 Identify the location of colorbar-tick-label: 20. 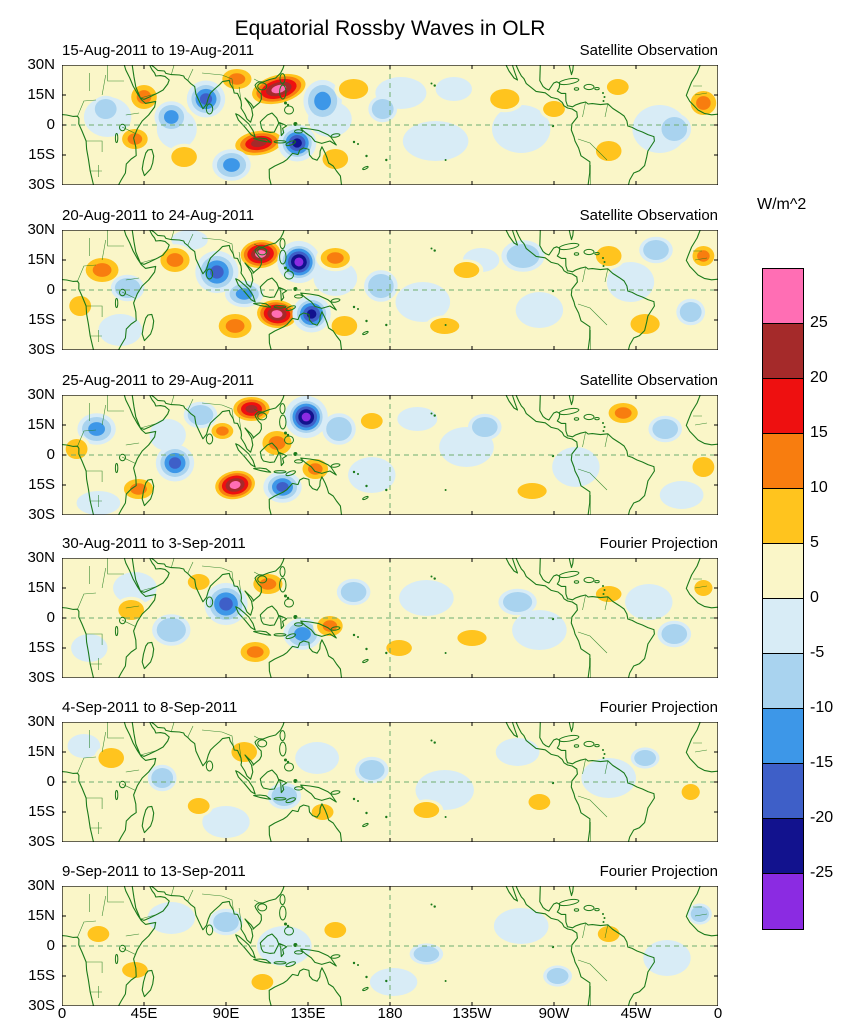
(819, 377).